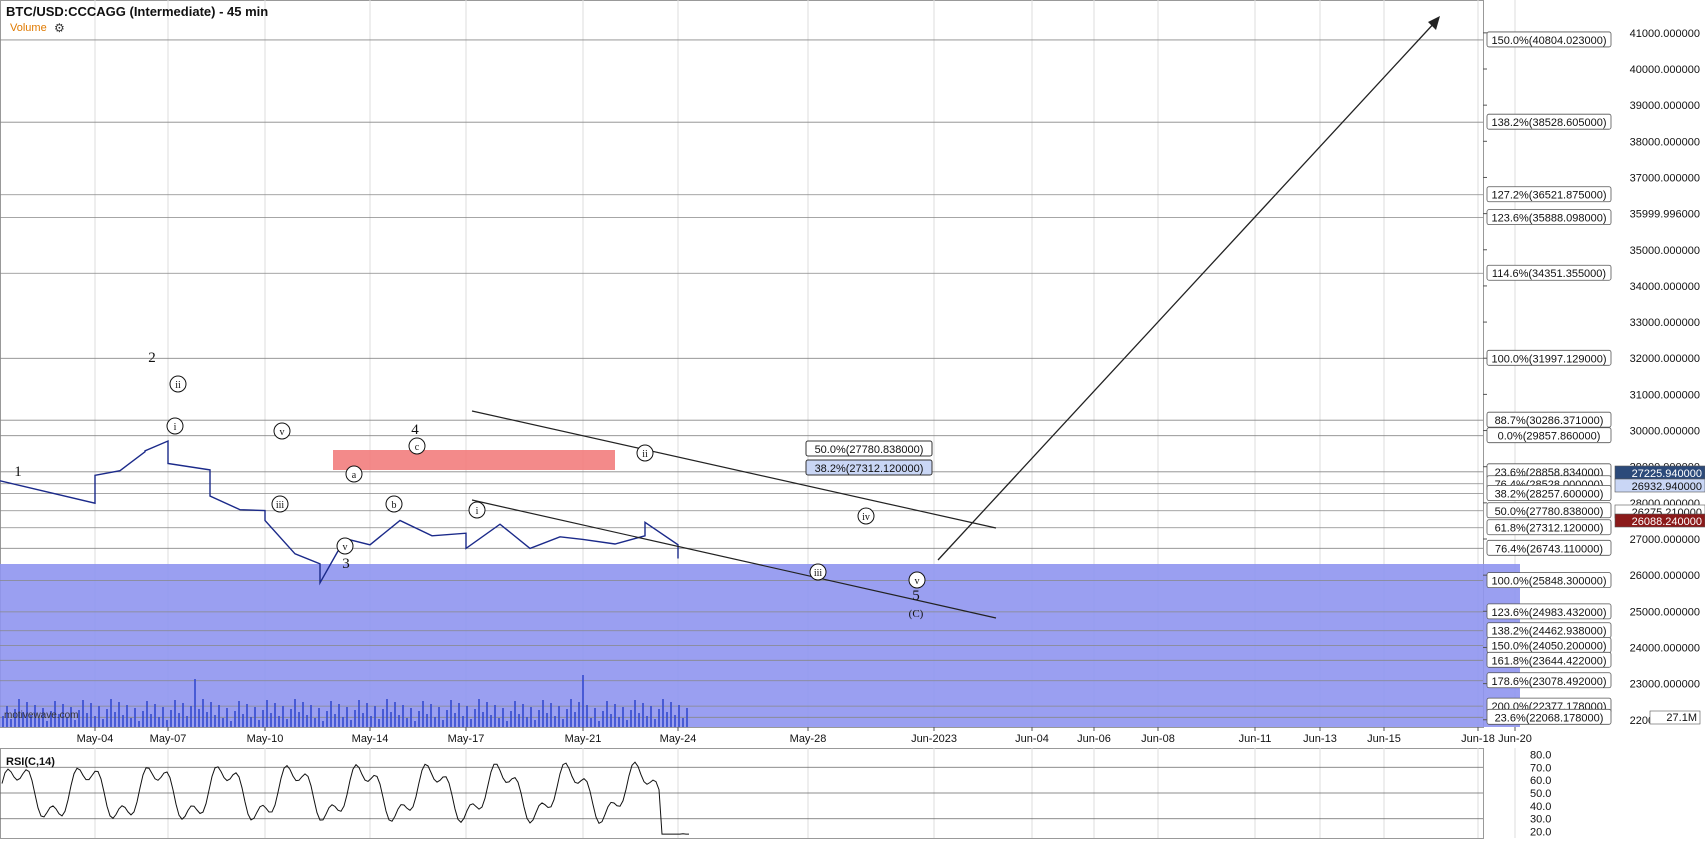 The width and height of the screenshot is (1705, 841). I want to click on y-tick-label: 27000.000000, so click(1665, 540).